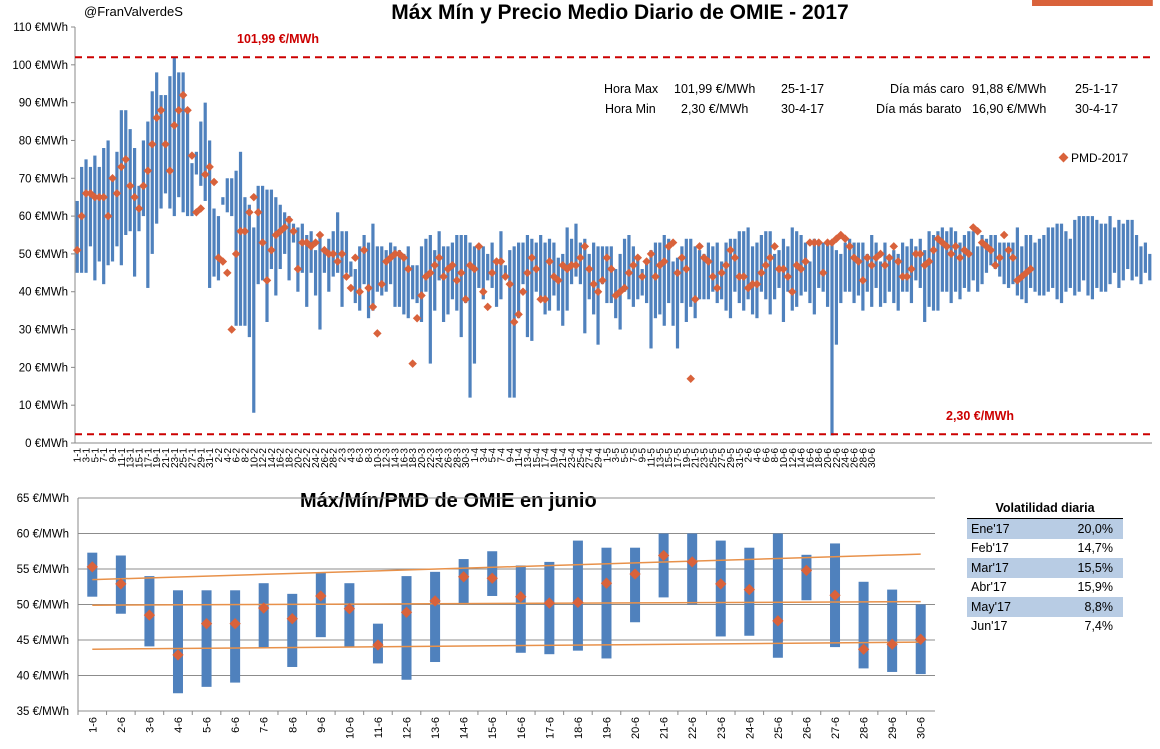  Describe the element at coordinates (272, 458) in the screenshot. I see `x-tick-label: 14-2` at that location.